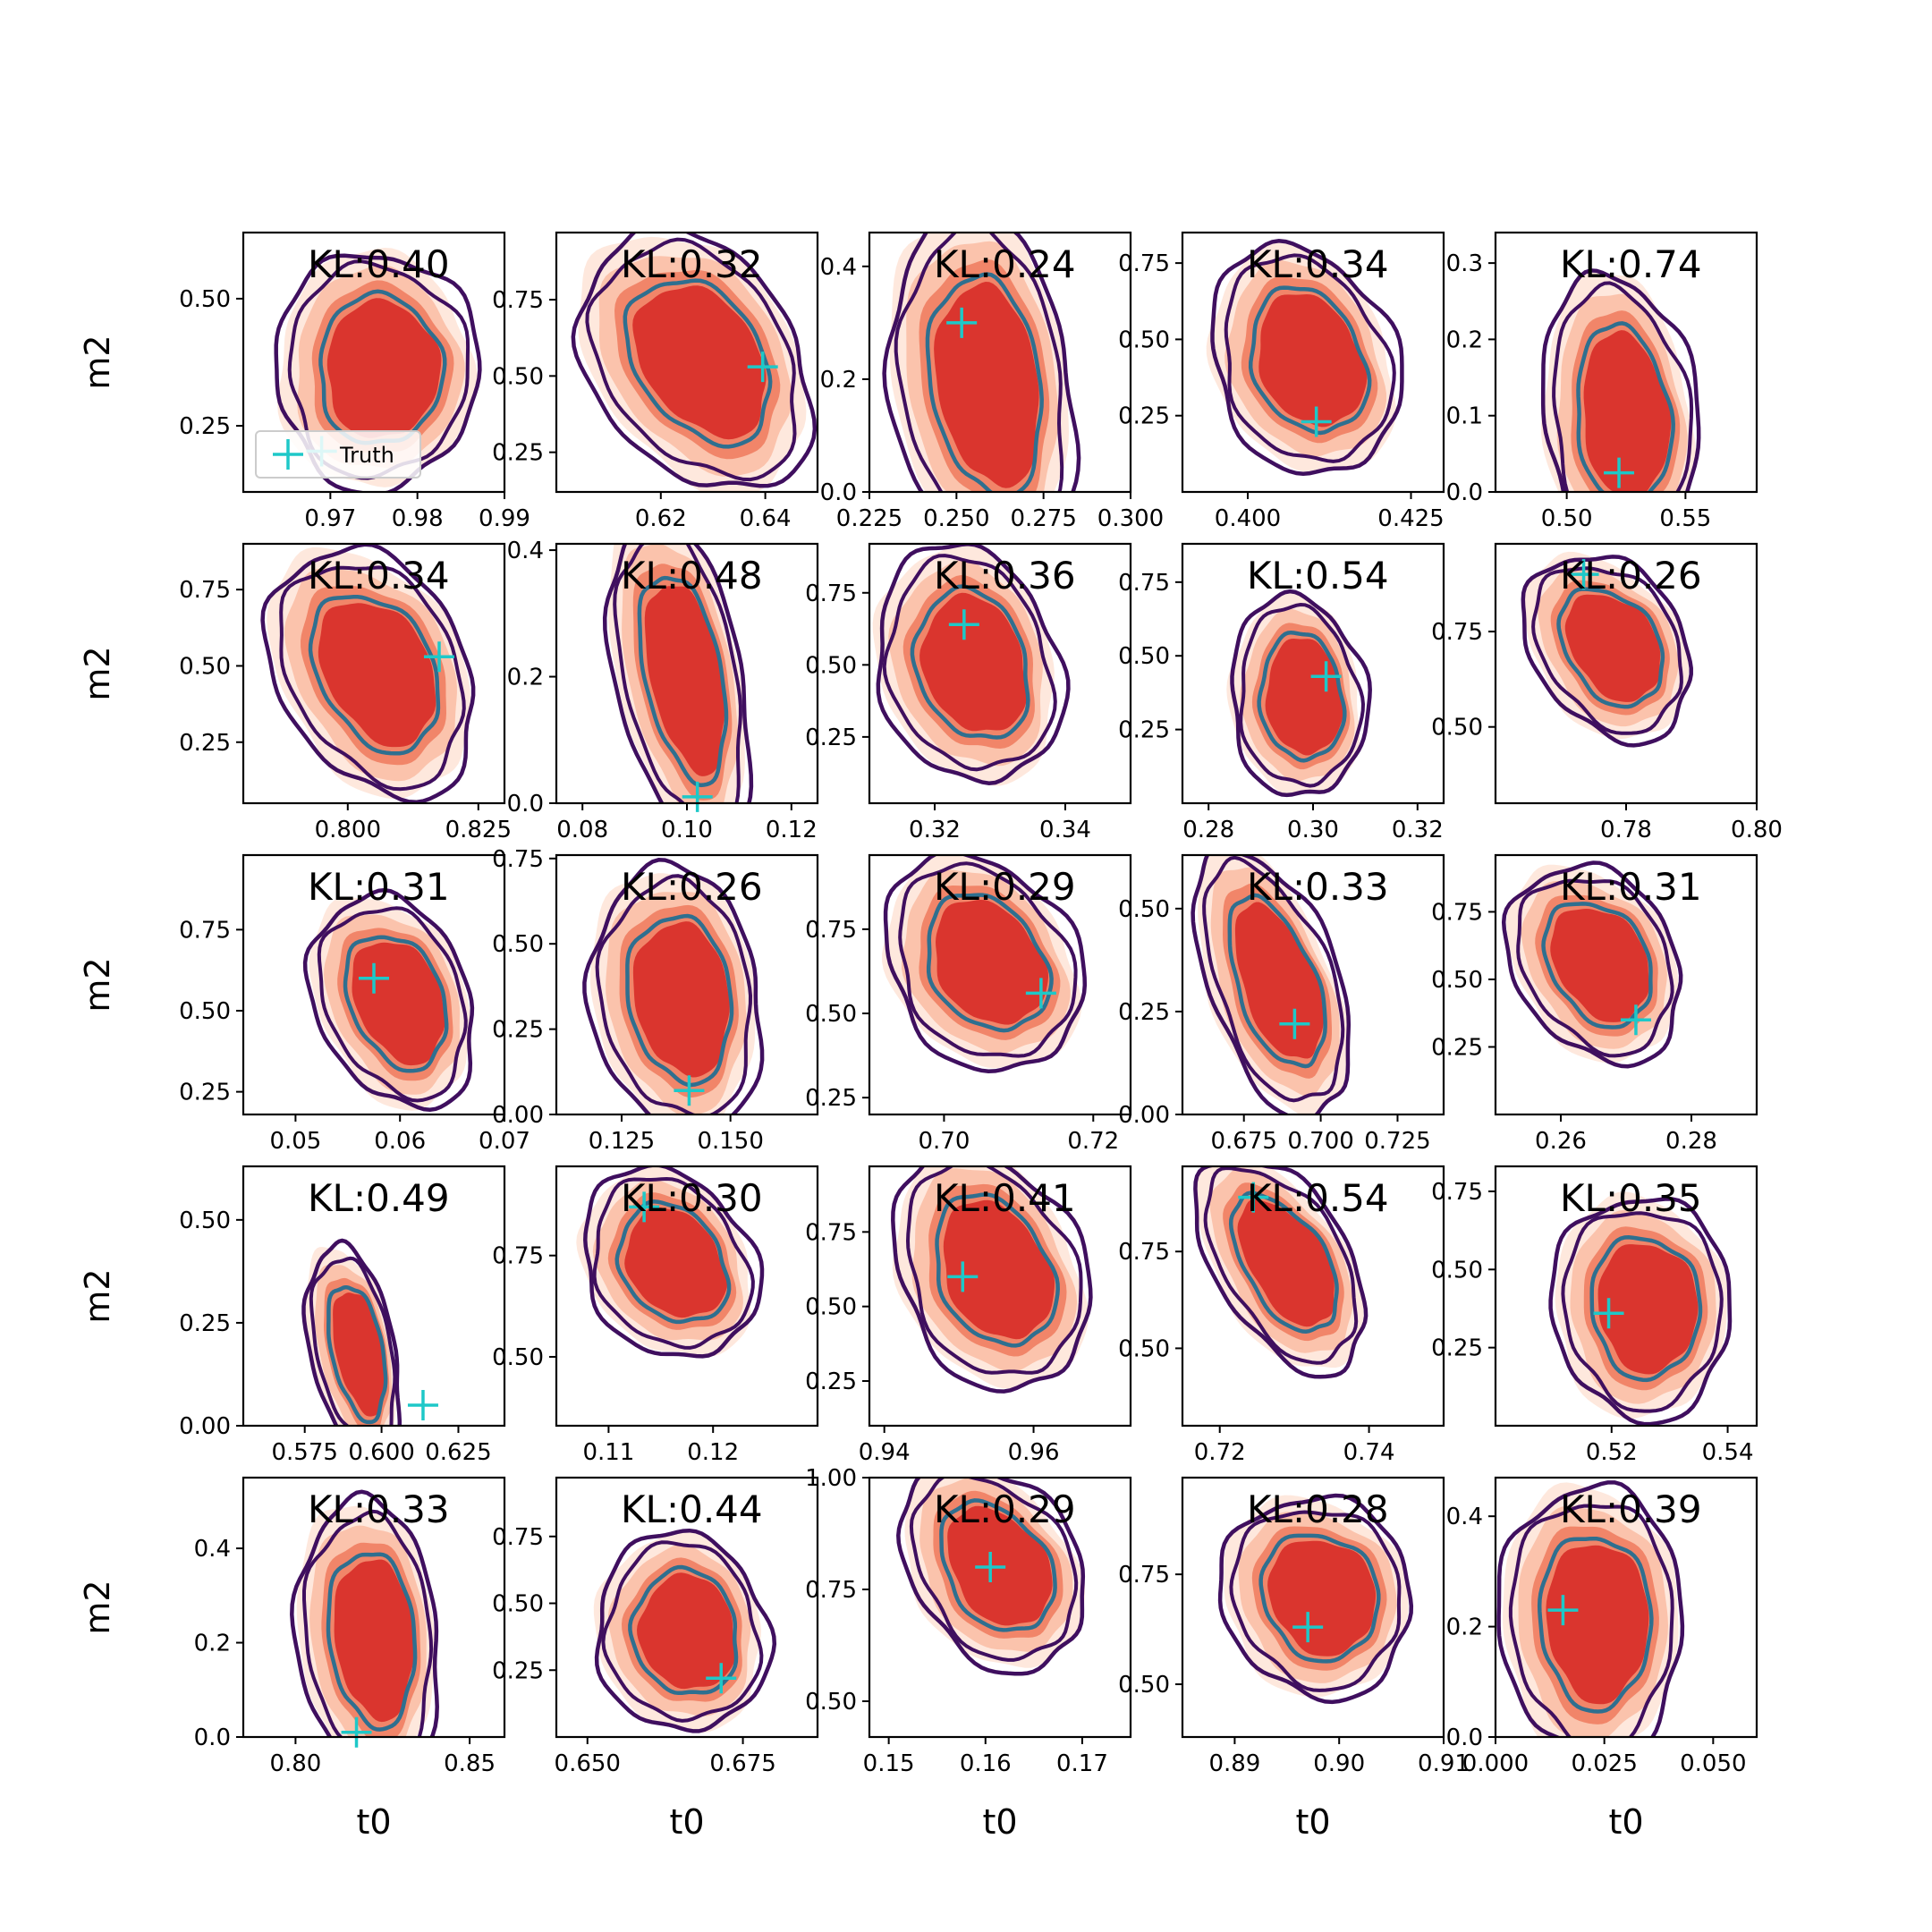 The image size is (1932, 1932). I want to click on legend-box, so click(338, 454).